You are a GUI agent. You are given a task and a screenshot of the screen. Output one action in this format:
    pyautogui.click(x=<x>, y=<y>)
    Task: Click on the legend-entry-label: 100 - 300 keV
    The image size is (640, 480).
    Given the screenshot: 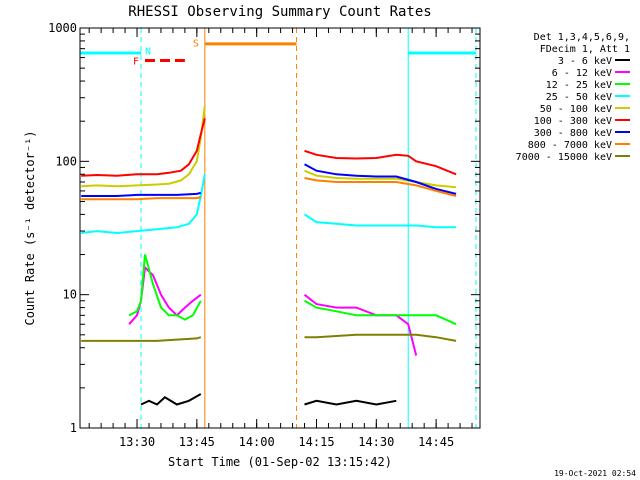 What is the action you would take?
    pyautogui.click(x=573, y=121)
    